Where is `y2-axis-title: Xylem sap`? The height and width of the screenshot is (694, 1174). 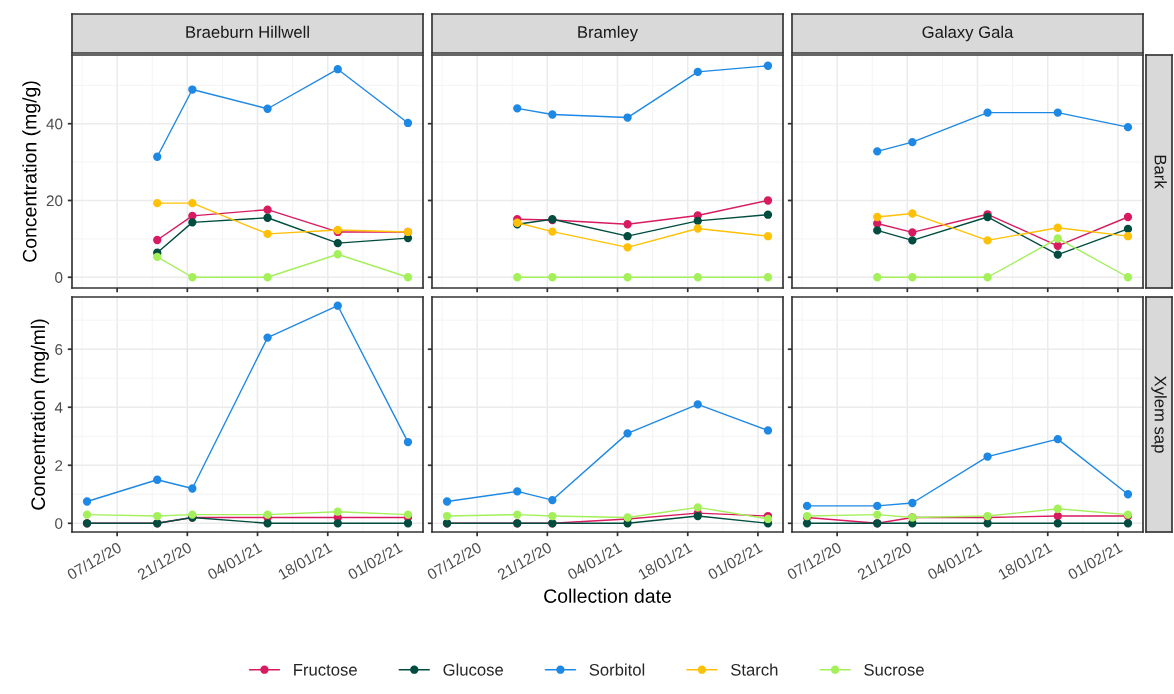
y2-axis-title: Xylem sap is located at coordinates (1159, 414).